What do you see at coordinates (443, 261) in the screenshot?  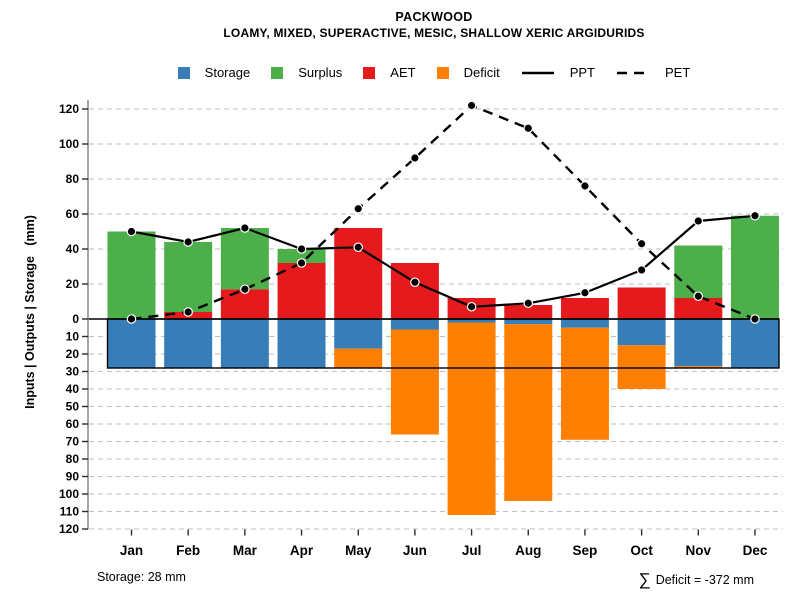 I see `ppt-line` at bounding box center [443, 261].